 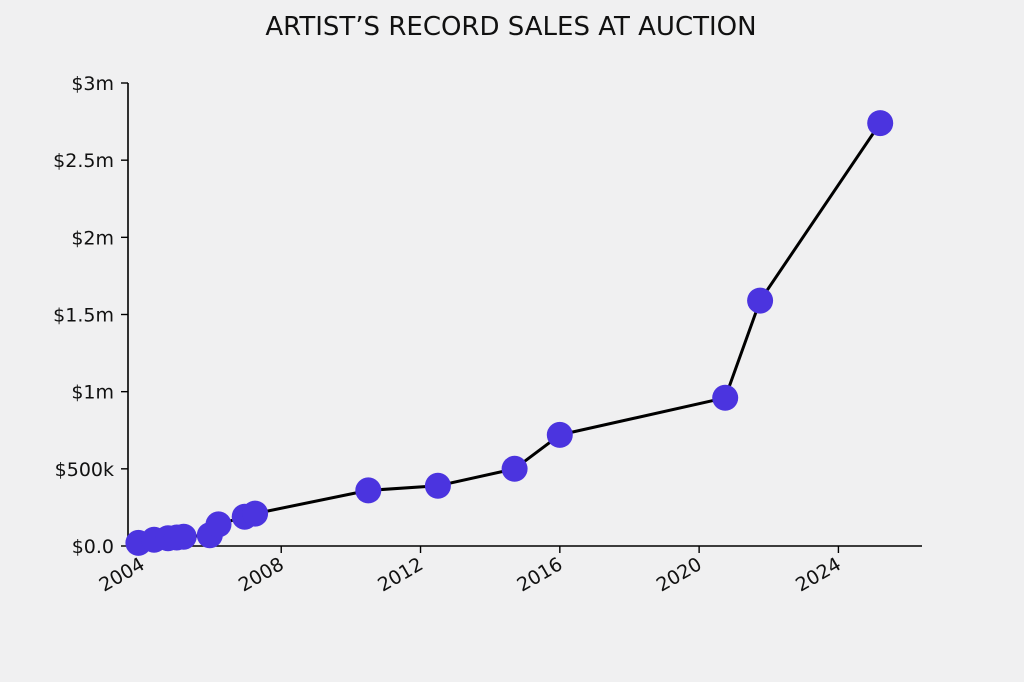 I want to click on x-tick-label: 2016, so click(x=539, y=574).